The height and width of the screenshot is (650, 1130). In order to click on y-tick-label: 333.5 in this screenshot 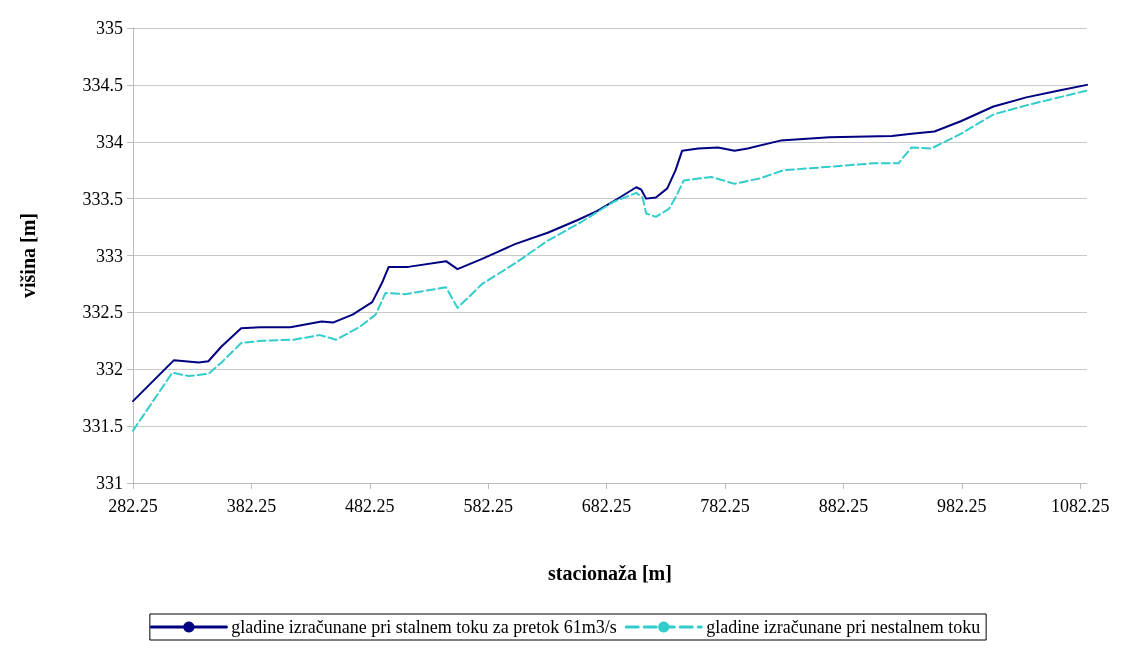, I will do `click(102, 198)`.